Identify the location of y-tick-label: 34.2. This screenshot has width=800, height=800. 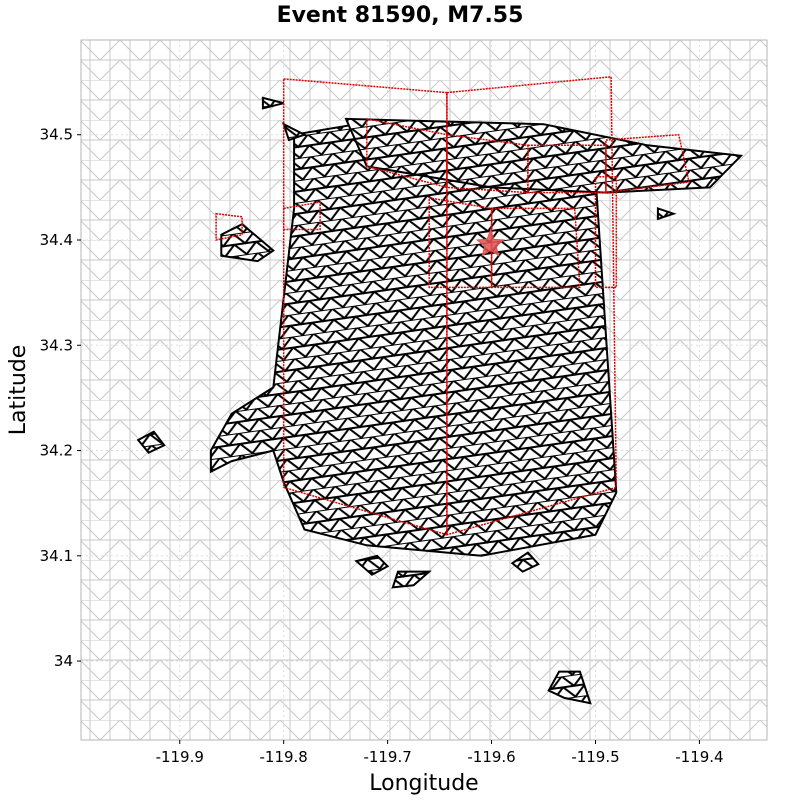
(56, 451).